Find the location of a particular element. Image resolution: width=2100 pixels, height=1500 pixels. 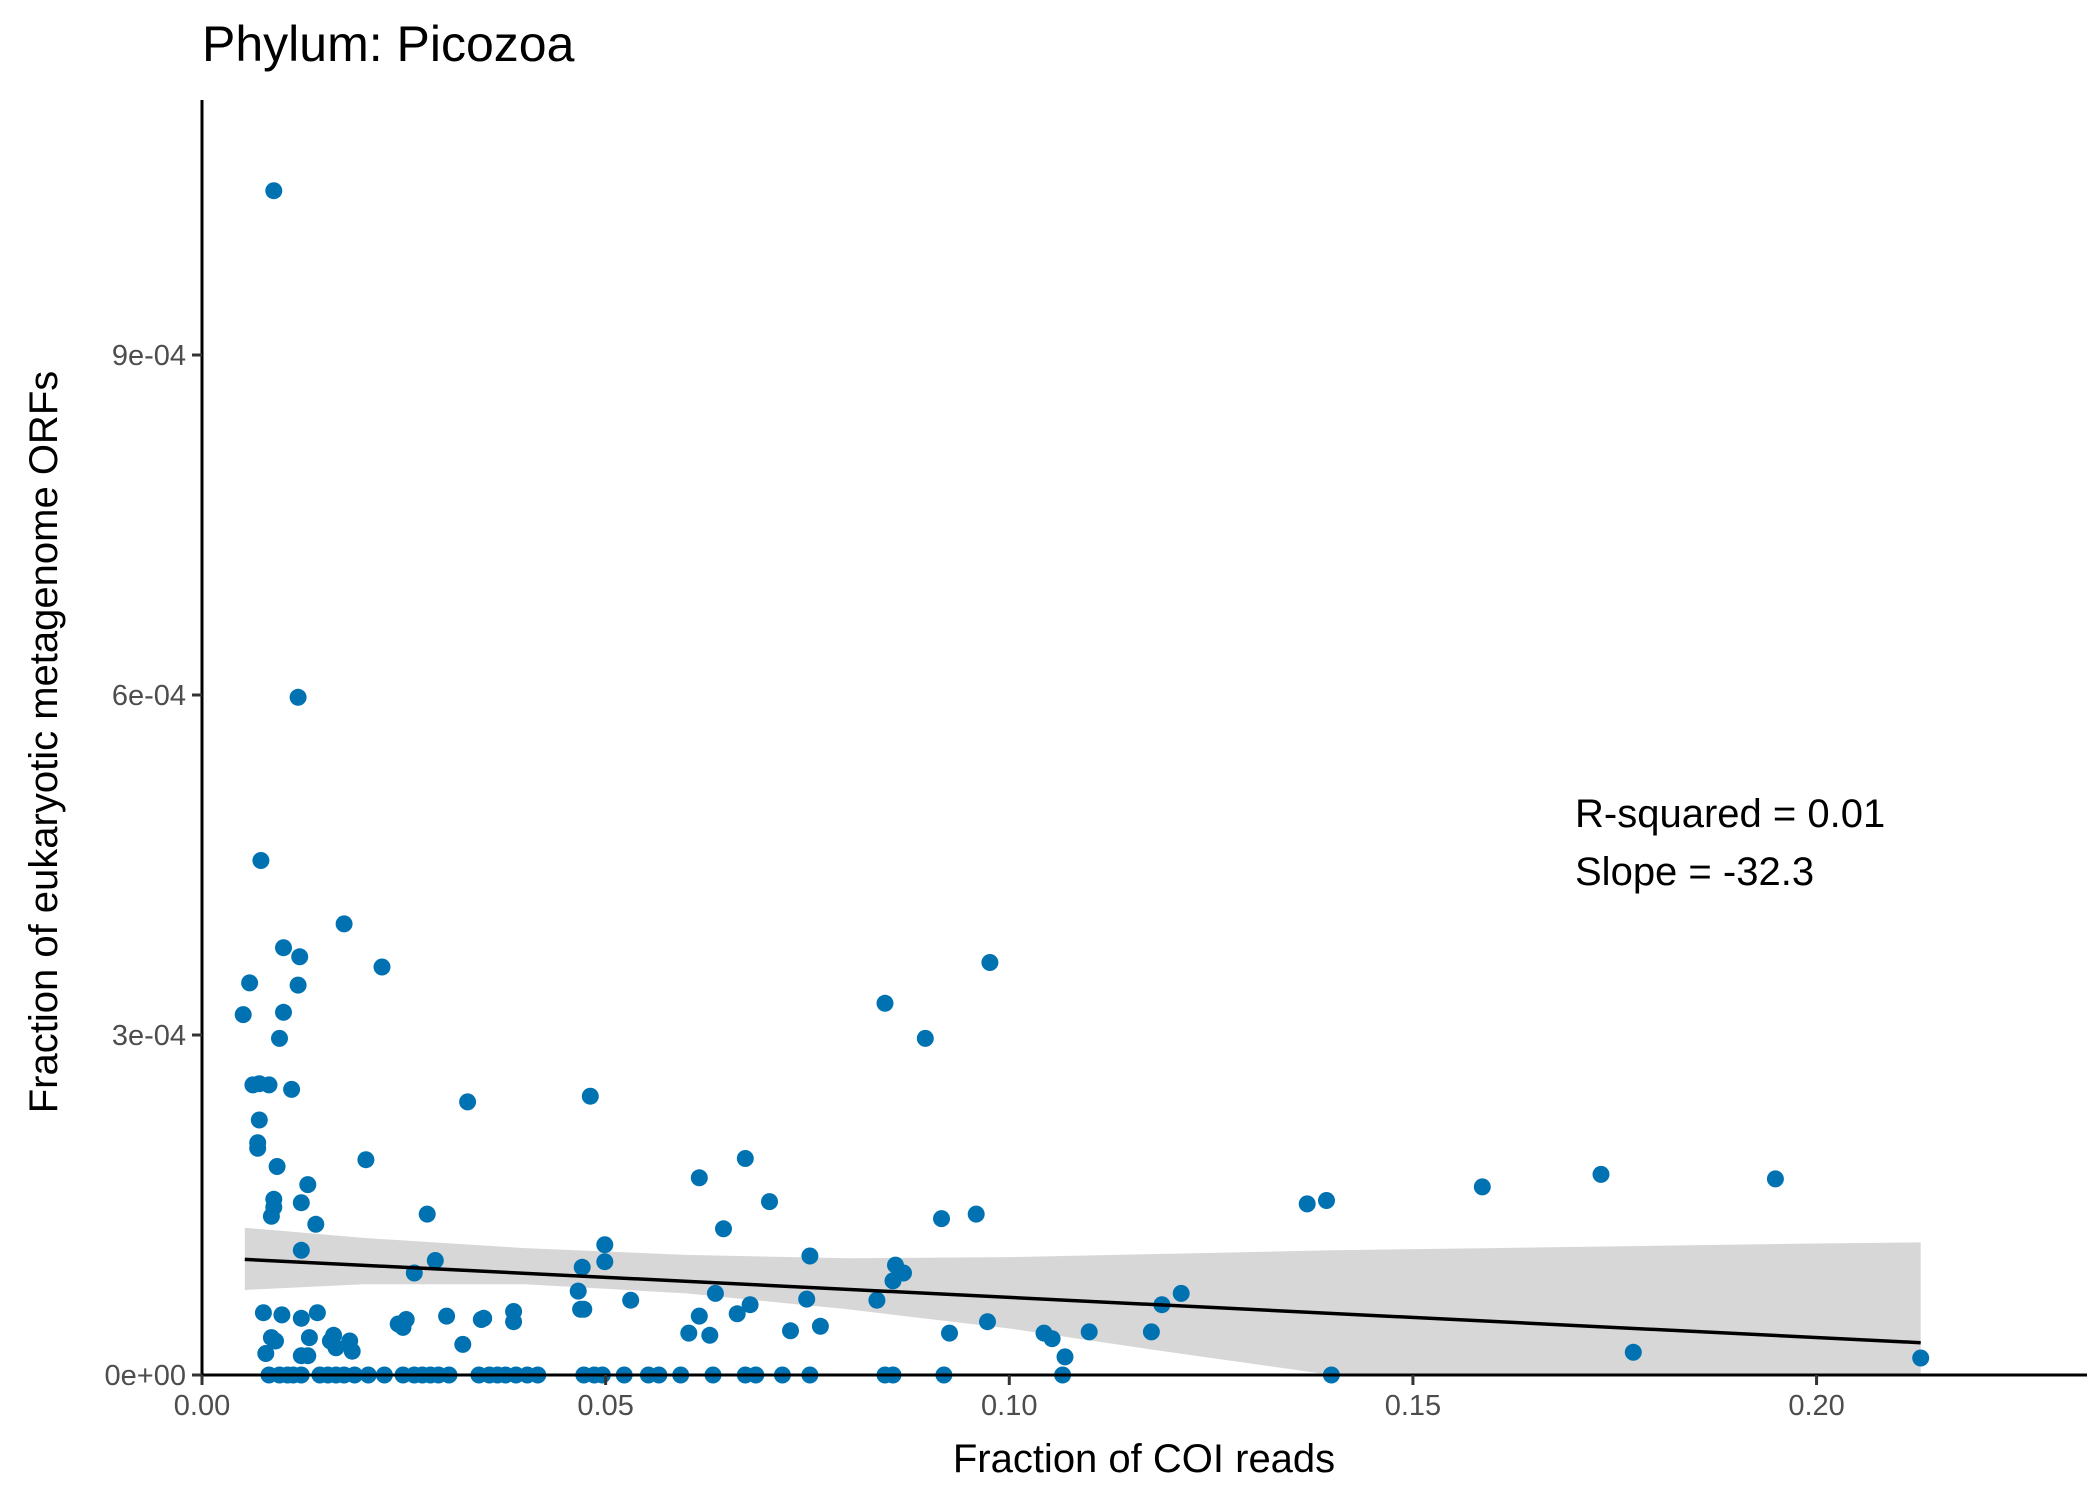

x-tick-label: 0.20 is located at coordinates (1816, 1406).